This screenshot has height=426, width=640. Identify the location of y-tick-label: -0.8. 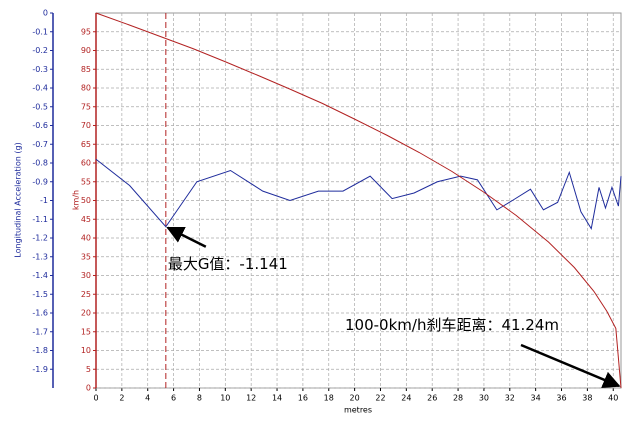
(40, 163).